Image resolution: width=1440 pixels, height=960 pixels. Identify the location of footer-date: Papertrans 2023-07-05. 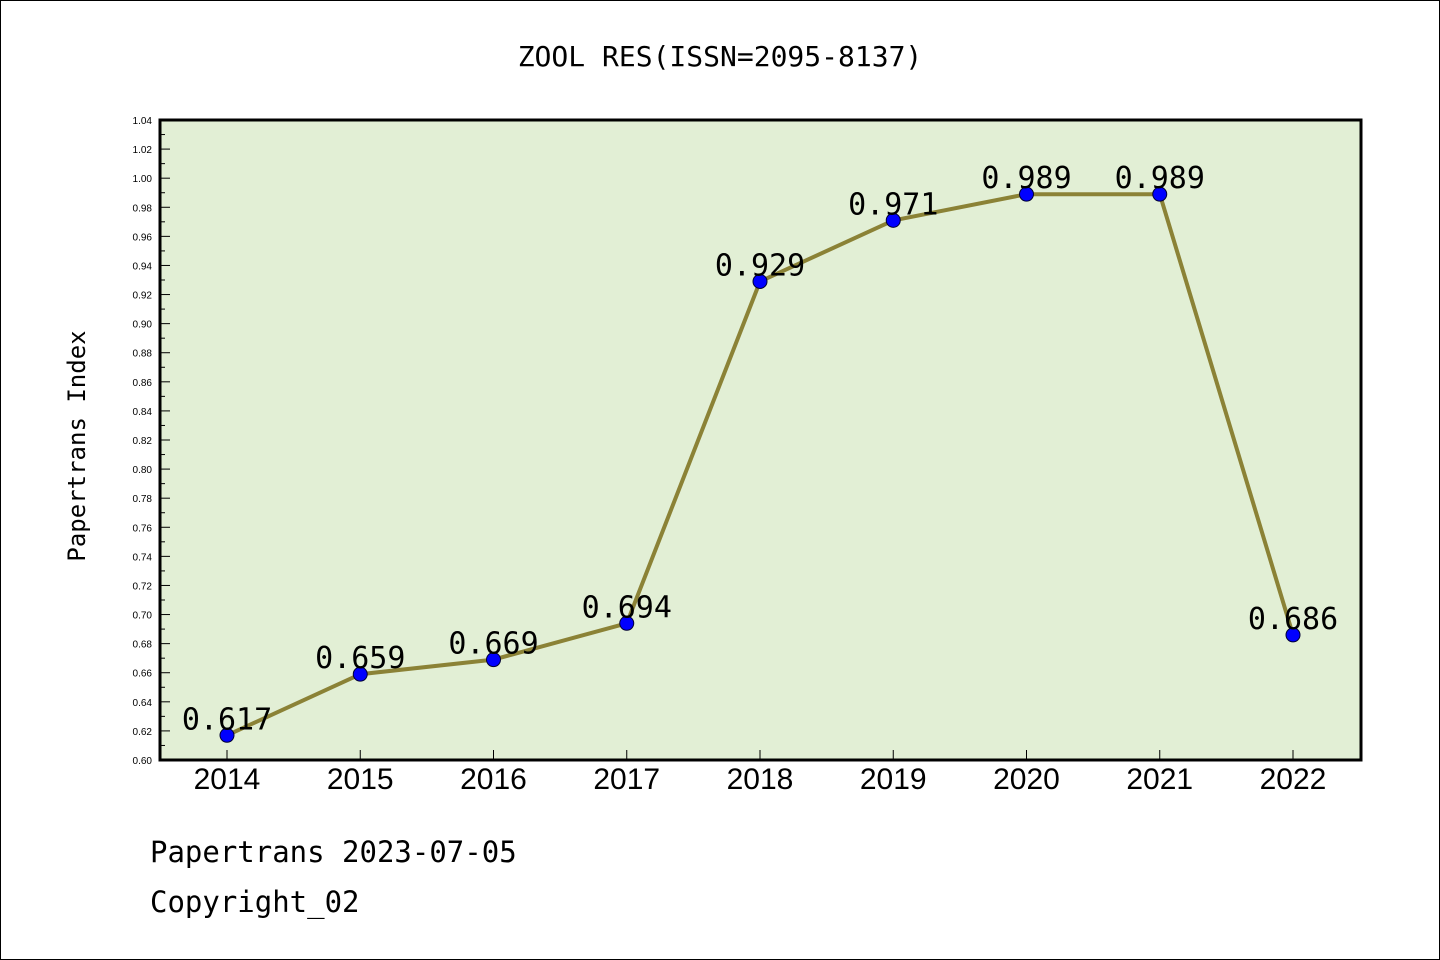
(333, 852).